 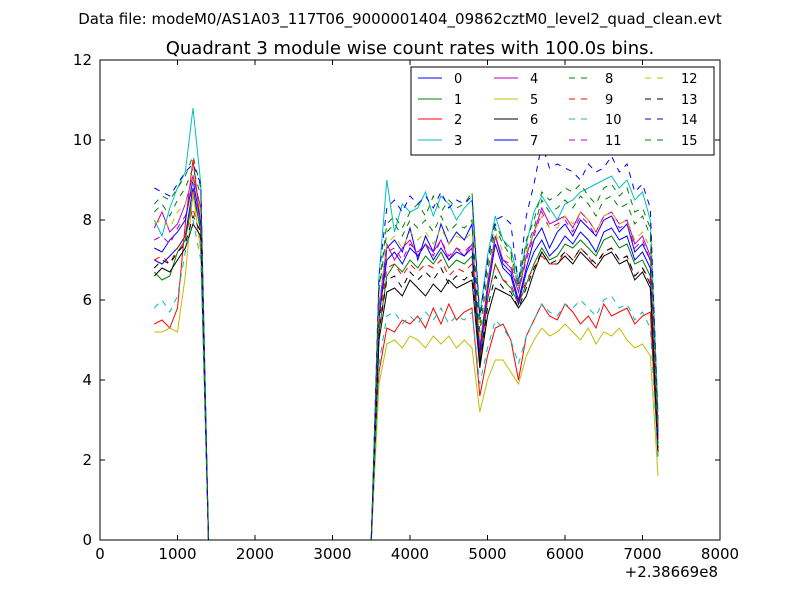 What do you see at coordinates (613, 120) in the screenshot?
I see `legend-label-10: 10` at bounding box center [613, 120].